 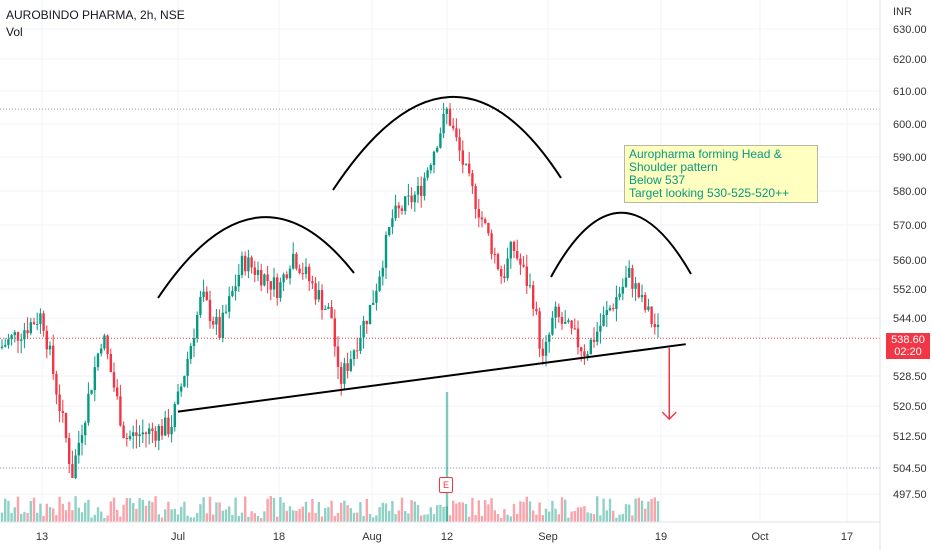 I want to click on volume-indicator-label: Vol, so click(x=14, y=32).